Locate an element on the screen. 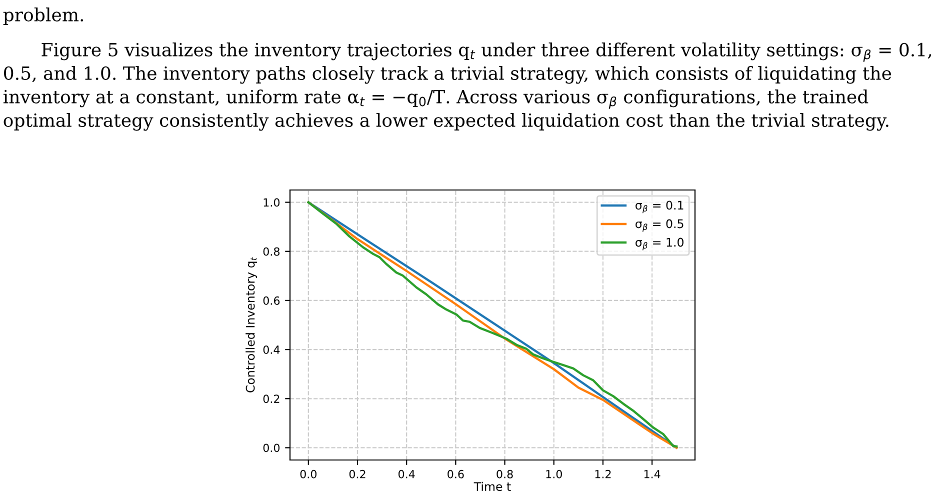 The height and width of the screenshot is (500, 948). x-tick-label: 1.4 is located at coordinates (652, 474).